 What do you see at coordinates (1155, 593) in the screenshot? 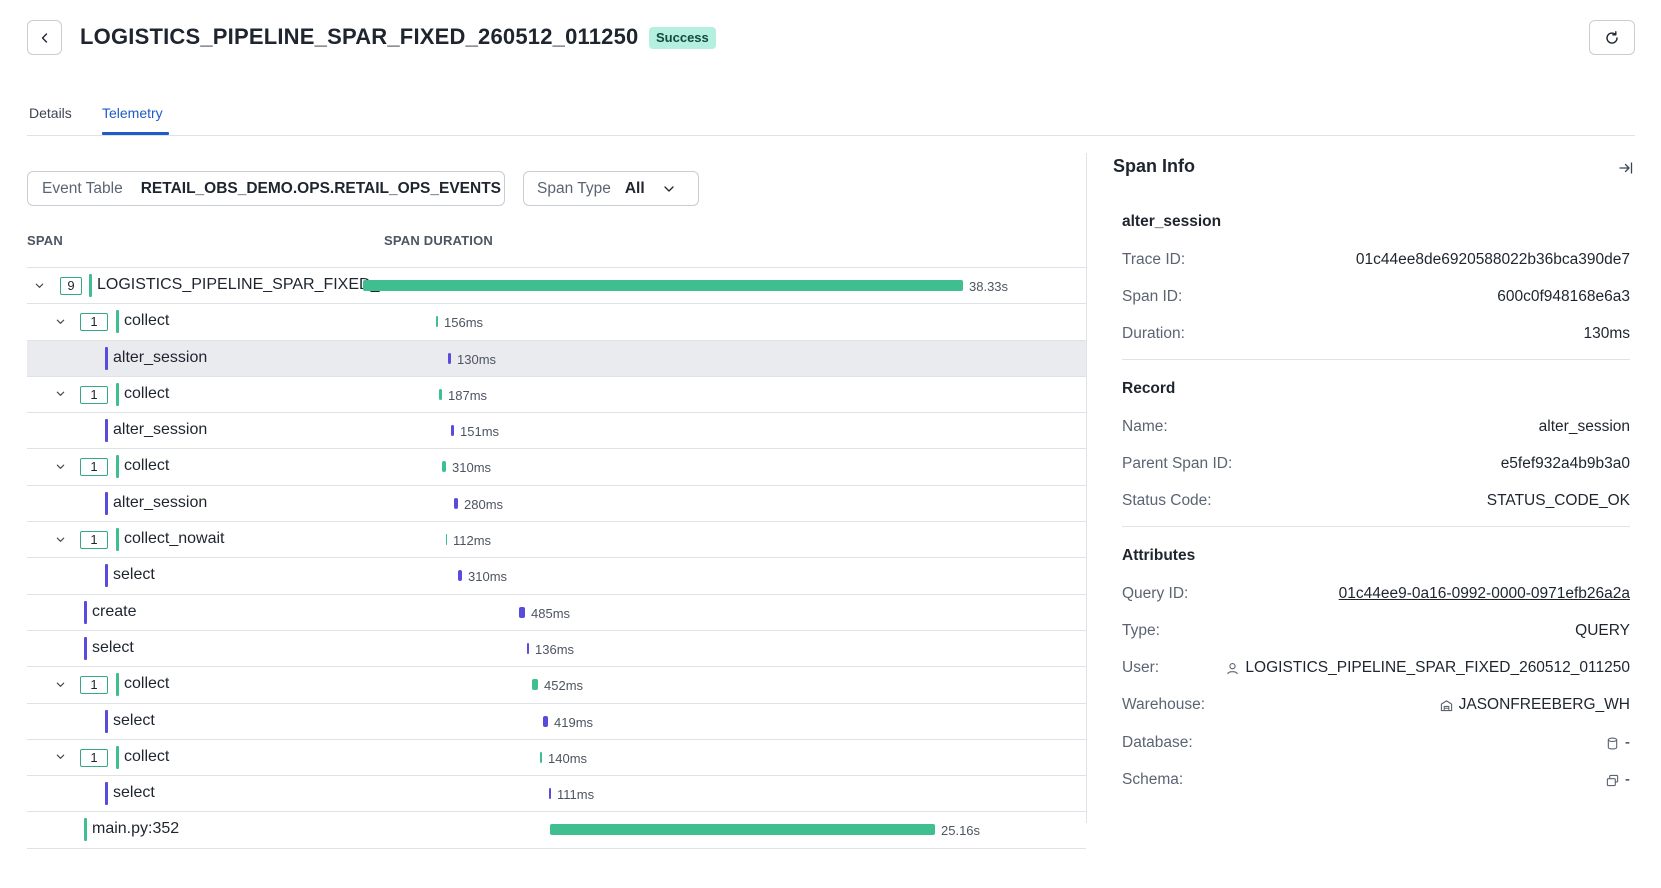
I see `query-id-label: Query ID:` at bounding box center [1155, 593].